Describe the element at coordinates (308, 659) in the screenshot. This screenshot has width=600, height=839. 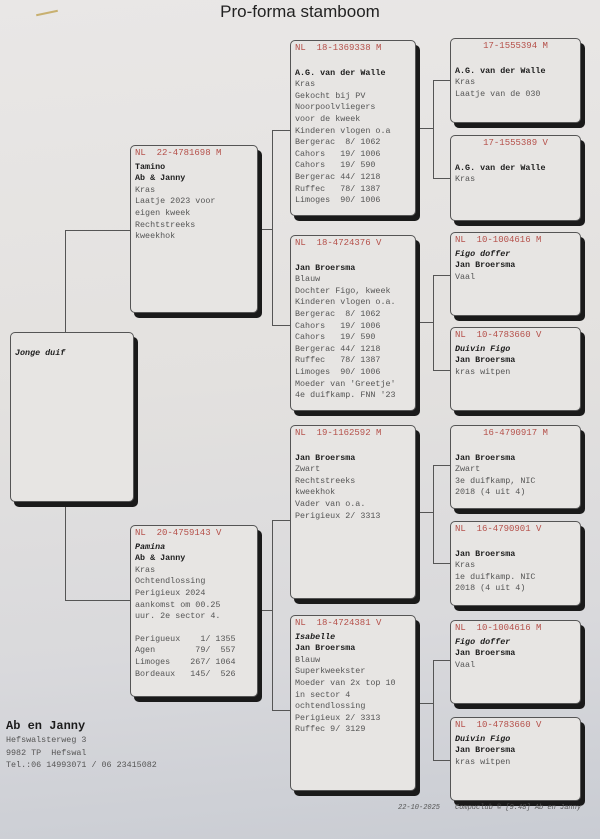
I see `bird-info-line: Blauw` at that location.